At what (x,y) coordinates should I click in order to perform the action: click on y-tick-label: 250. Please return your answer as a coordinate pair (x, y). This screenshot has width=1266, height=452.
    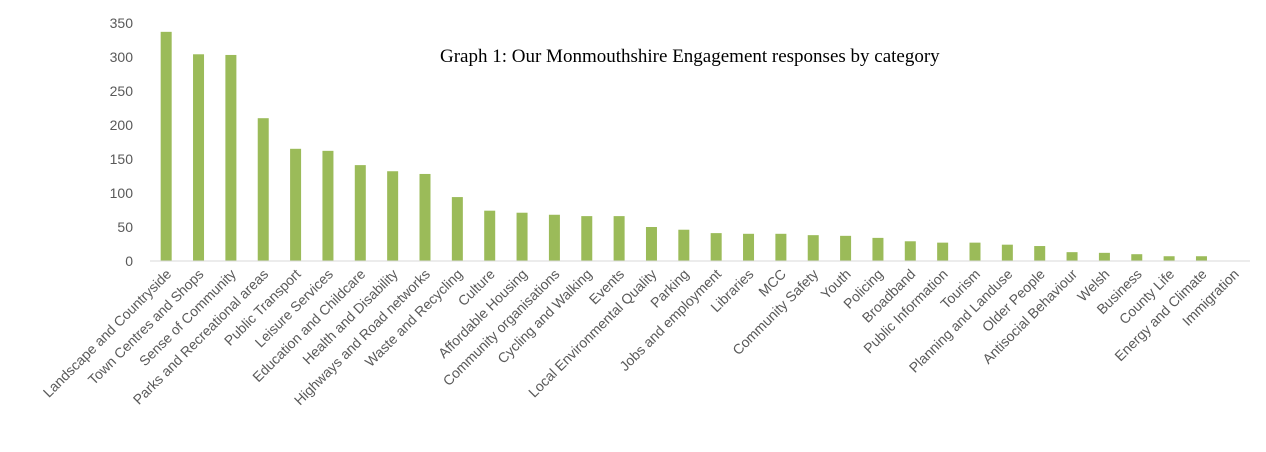
    Looking at the image, I should click on (122, 91).